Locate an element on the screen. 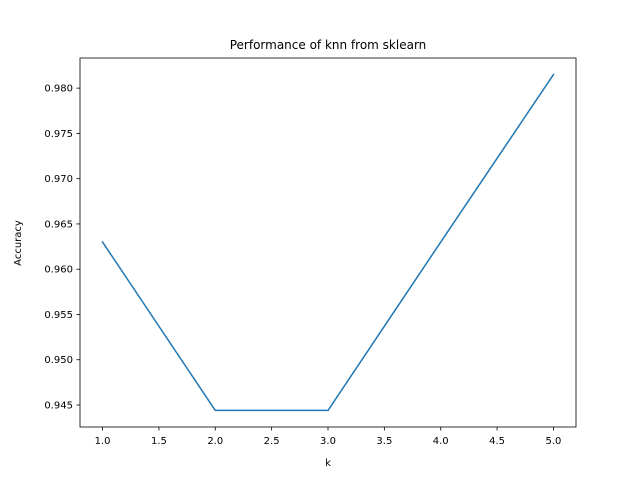 Image resolution: width=640 pixels, height=480 pixels. x-tick-label: 1.5 is located at coordinates (159, 441).